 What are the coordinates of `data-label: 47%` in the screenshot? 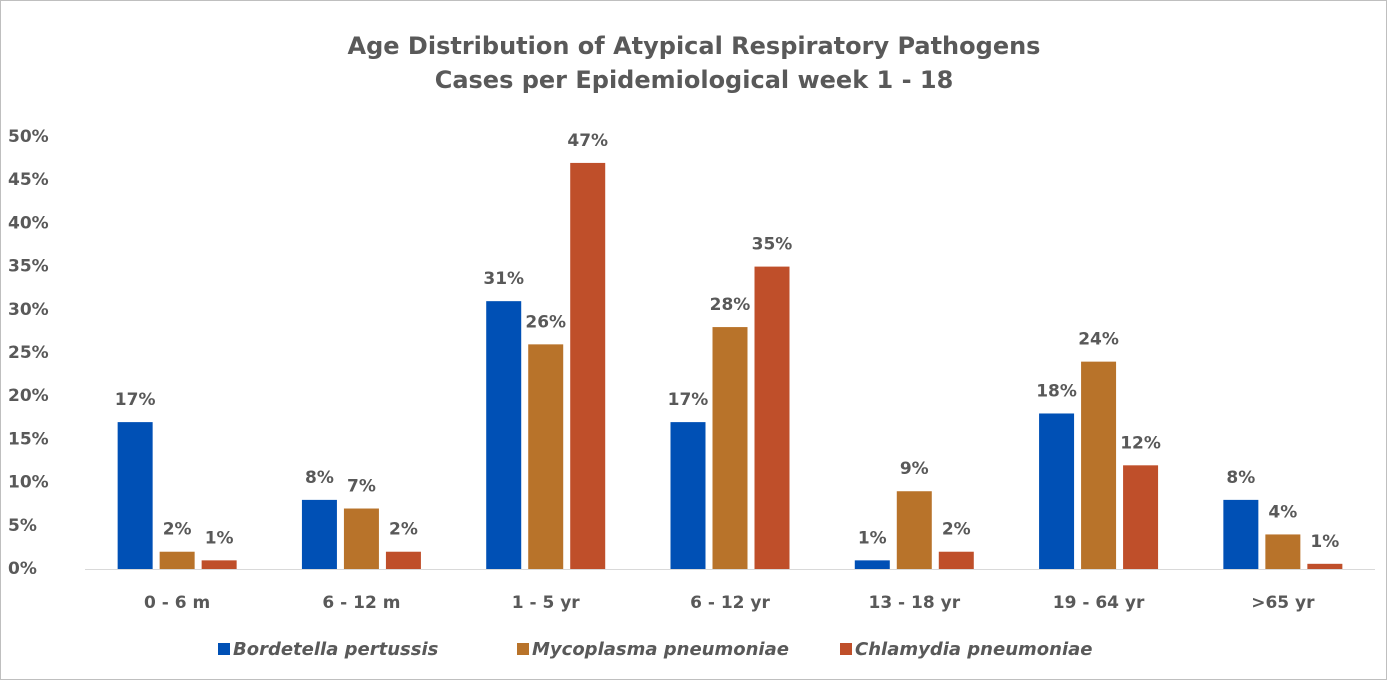 It's located at (587, 141).